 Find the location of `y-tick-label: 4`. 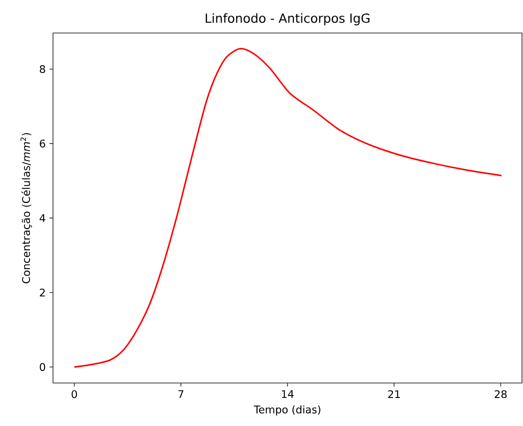

y-tick-label: 4 is located at coordinates (43, 218).